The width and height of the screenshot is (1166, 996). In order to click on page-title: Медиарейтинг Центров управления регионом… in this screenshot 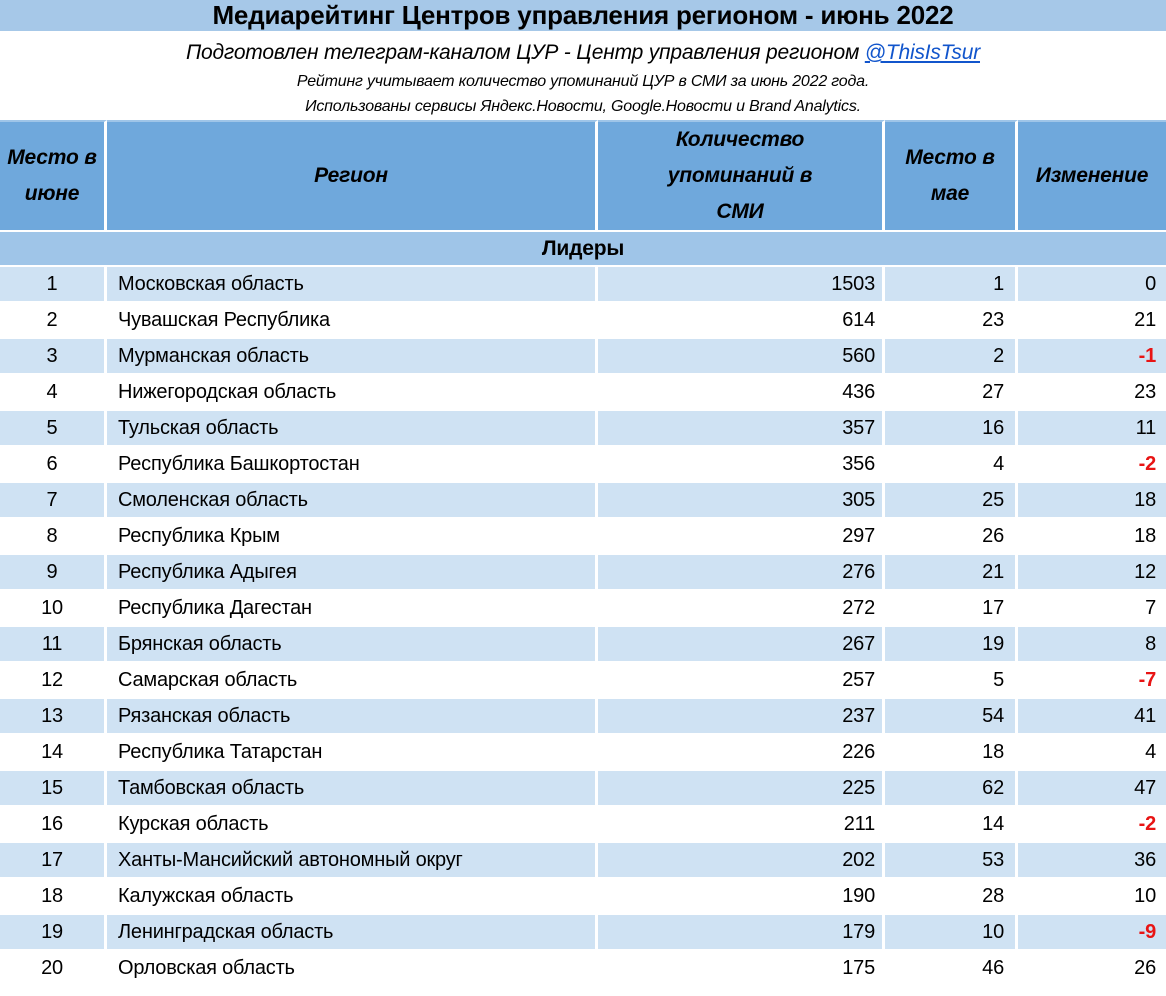, I will do `click(583, 15)`.